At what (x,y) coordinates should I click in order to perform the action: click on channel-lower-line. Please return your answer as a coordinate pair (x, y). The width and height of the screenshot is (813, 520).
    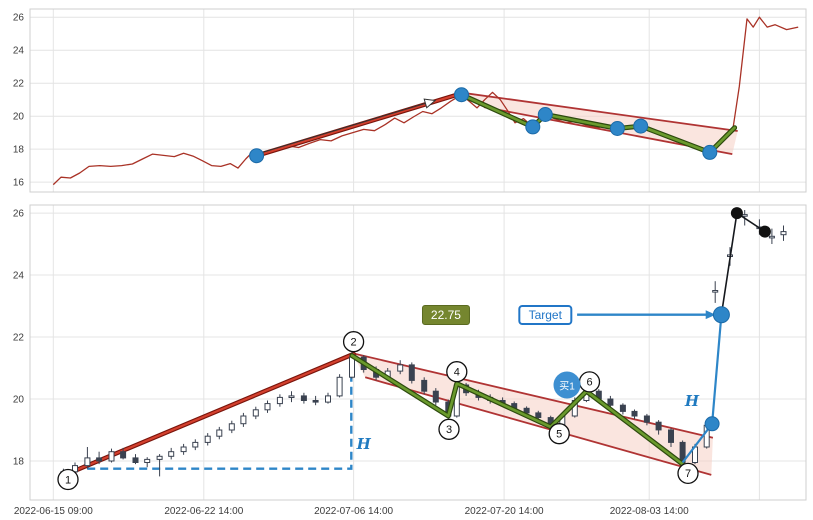
    Looking at the image, I should click on (538, 426).